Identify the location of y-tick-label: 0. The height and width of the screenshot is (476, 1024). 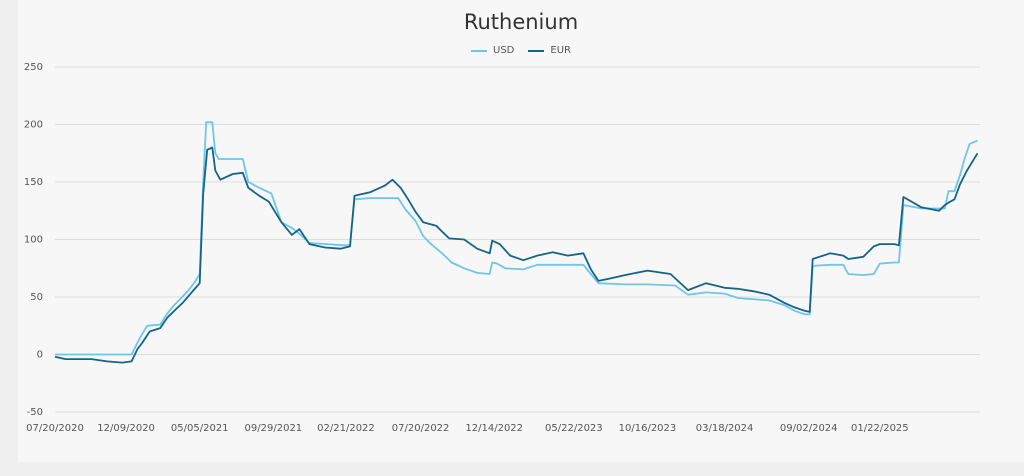
(40, 355).